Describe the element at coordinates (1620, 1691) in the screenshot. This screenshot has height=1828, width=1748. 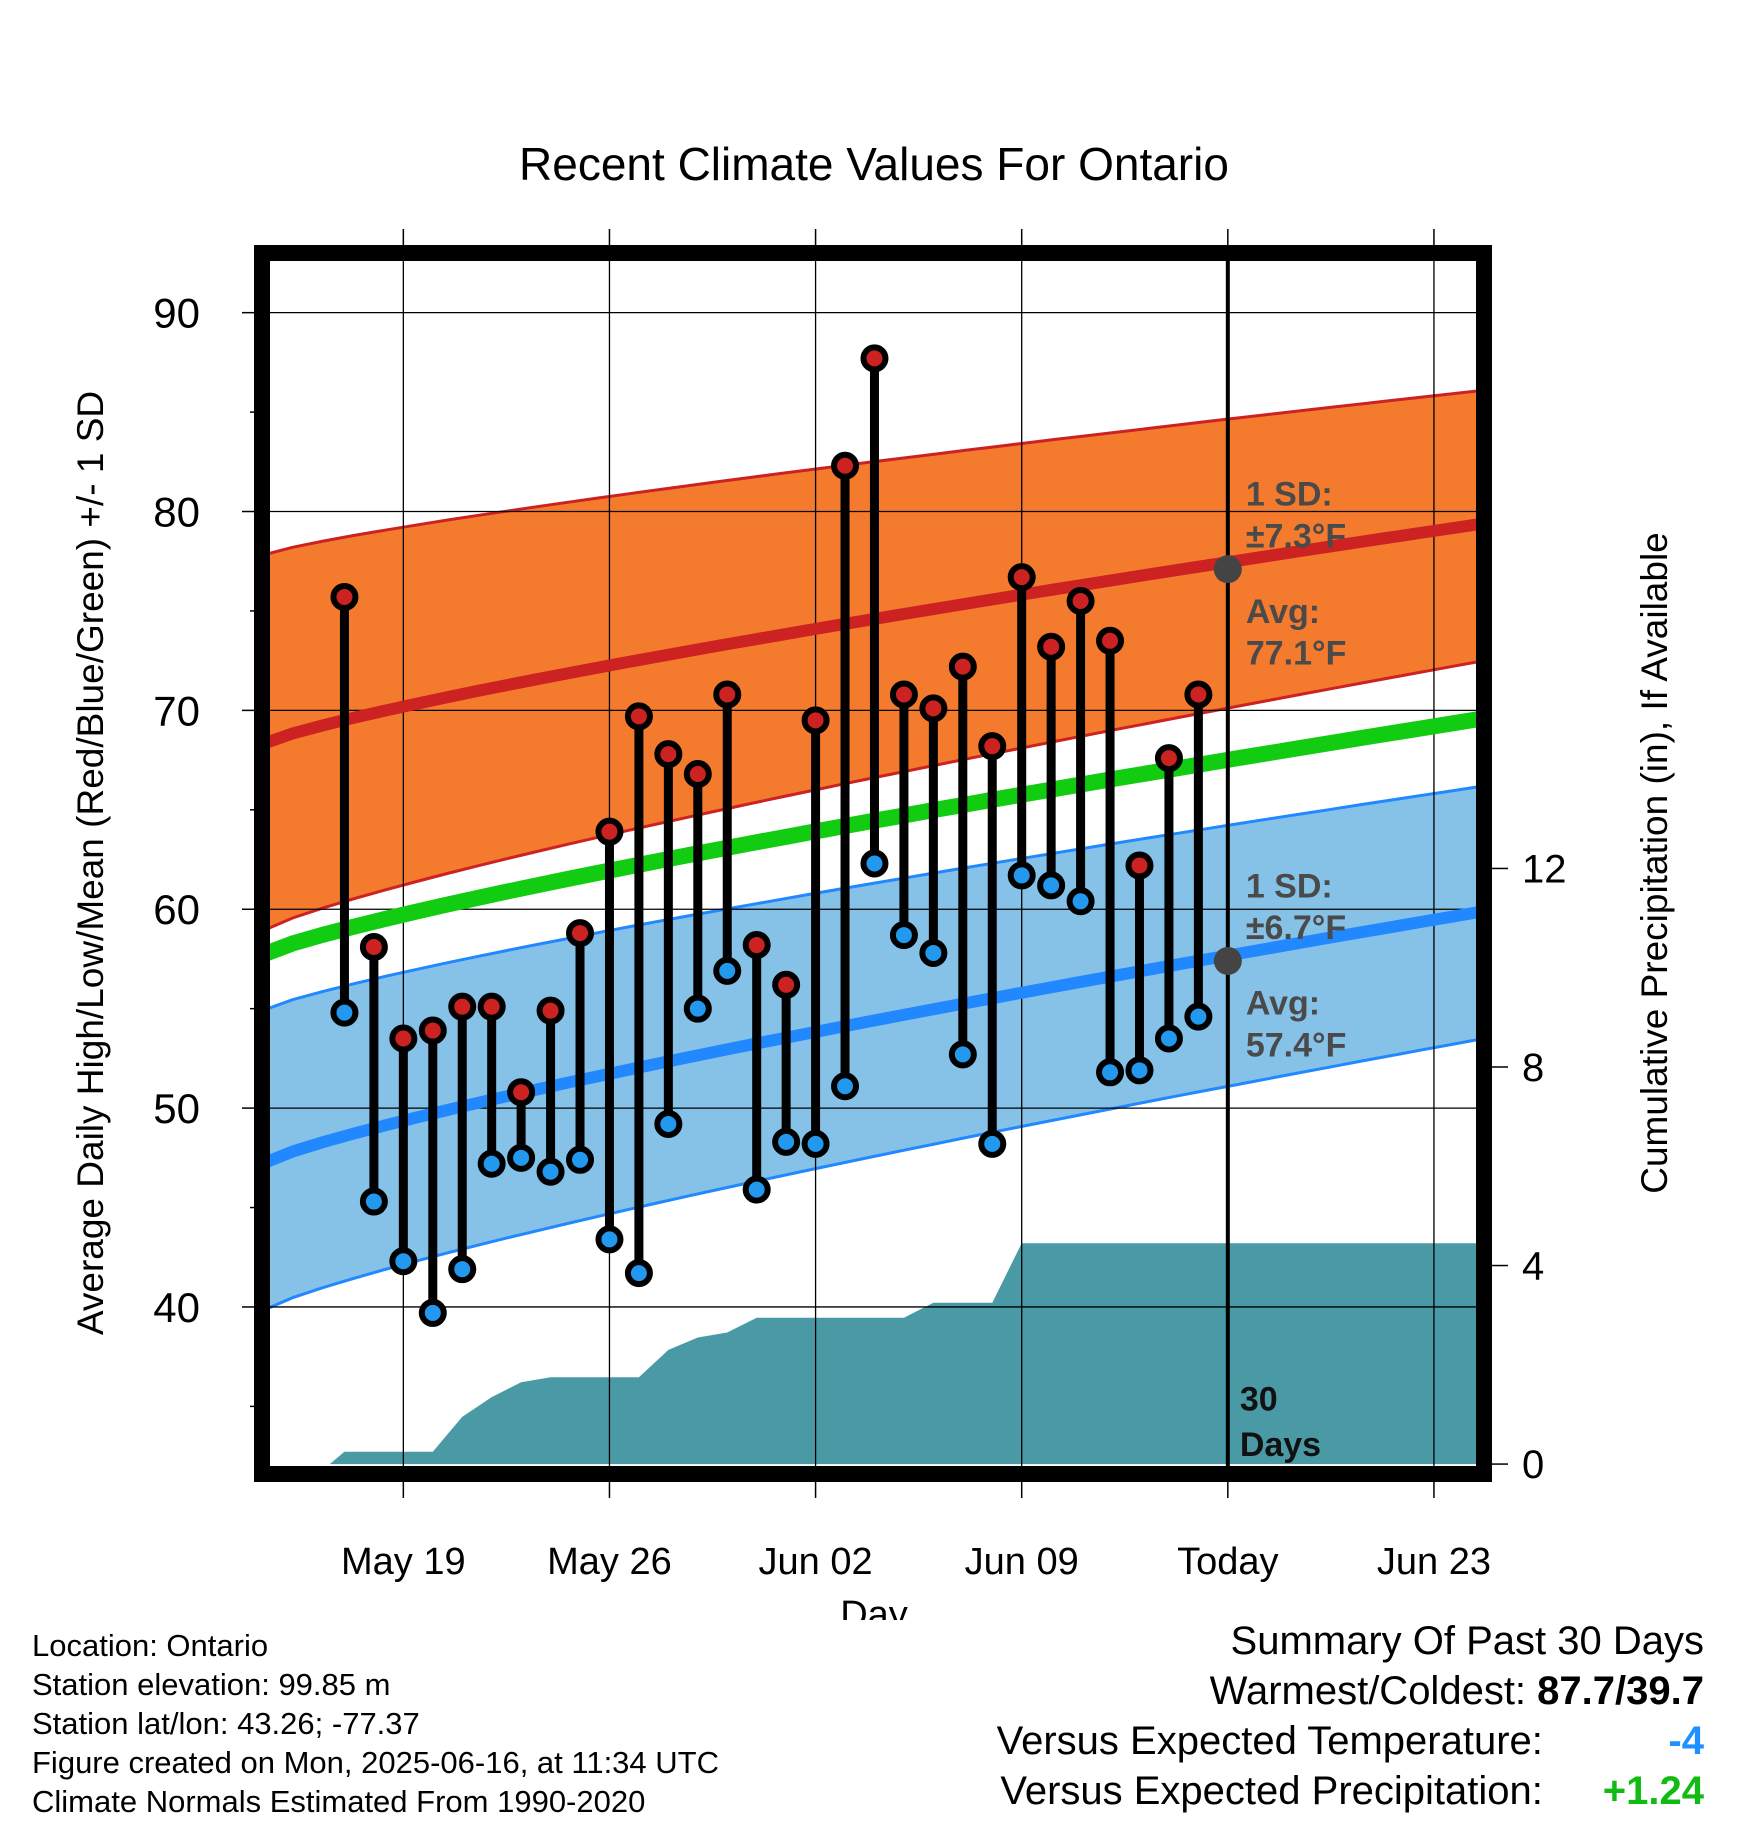
I see `warm-cold-value: 87.7/39.7` at that location.